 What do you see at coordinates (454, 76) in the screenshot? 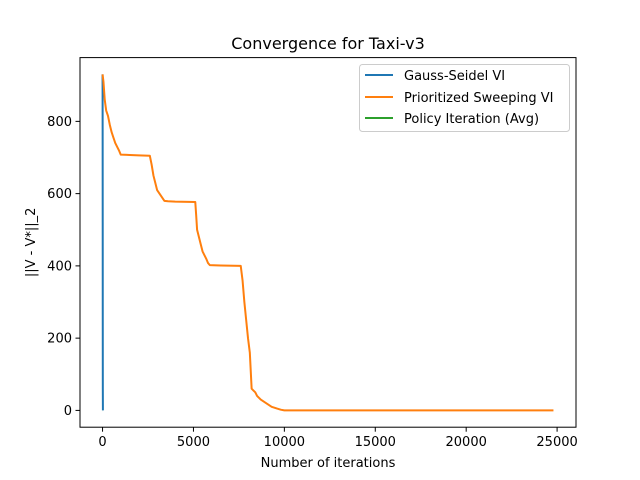
I see `legend-label-gauss-seidel: Gauss-Seidel VI` at bounding box center [454, 76].